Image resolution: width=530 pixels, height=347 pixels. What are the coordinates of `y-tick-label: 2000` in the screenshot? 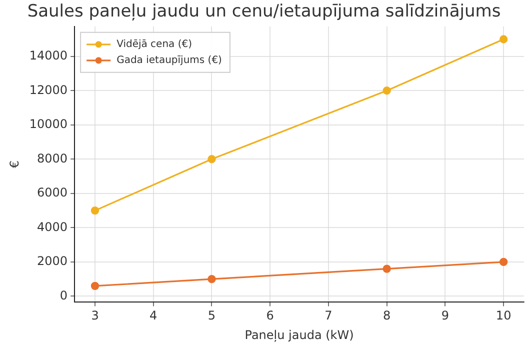 It's located at (52, 261).